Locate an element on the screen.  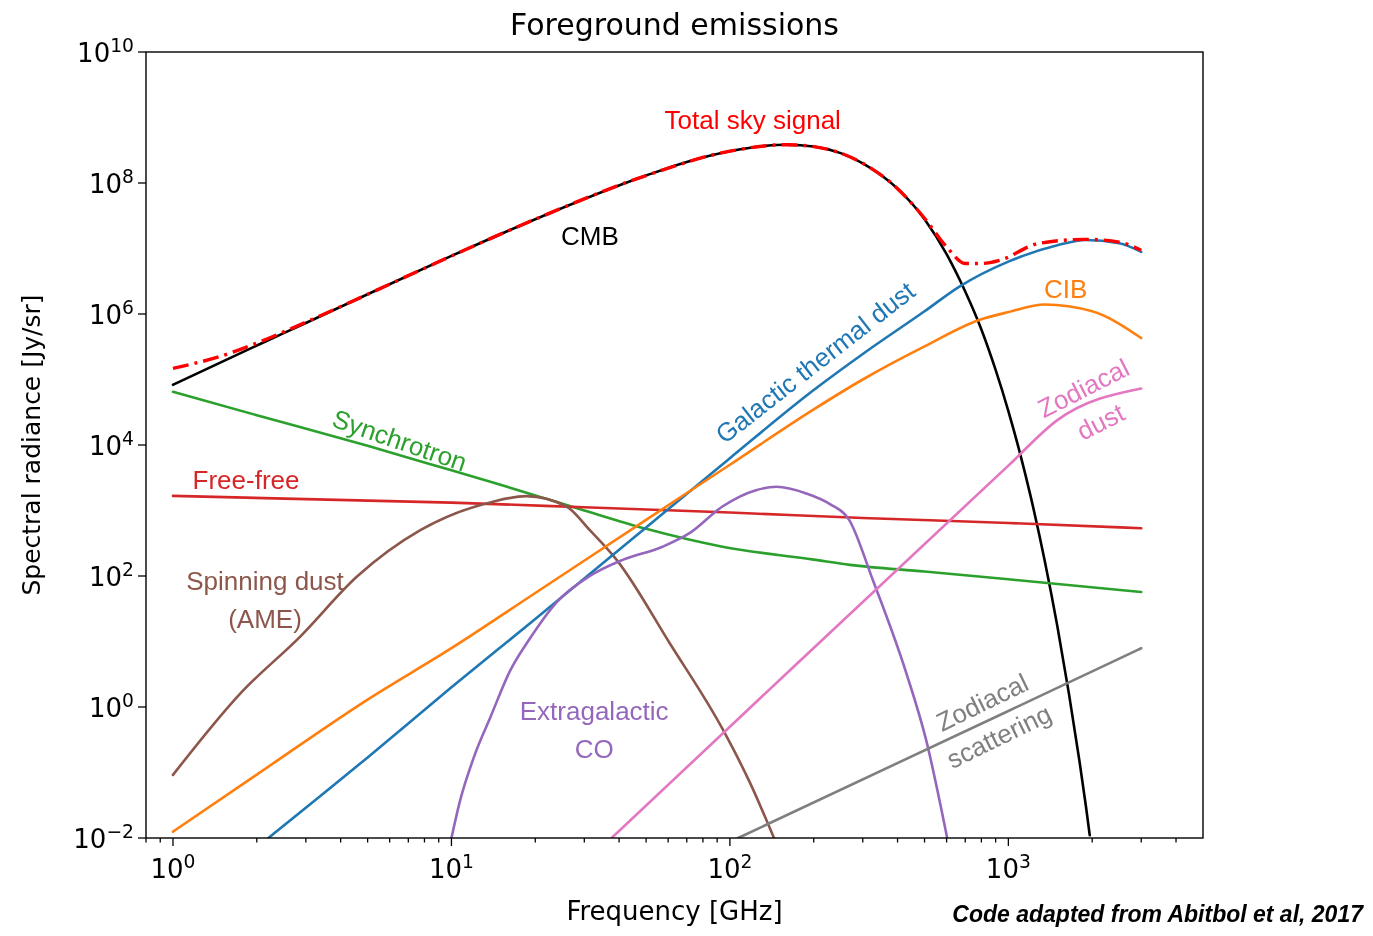
series-label: Total sky signal is located at coordinates (752, 120).